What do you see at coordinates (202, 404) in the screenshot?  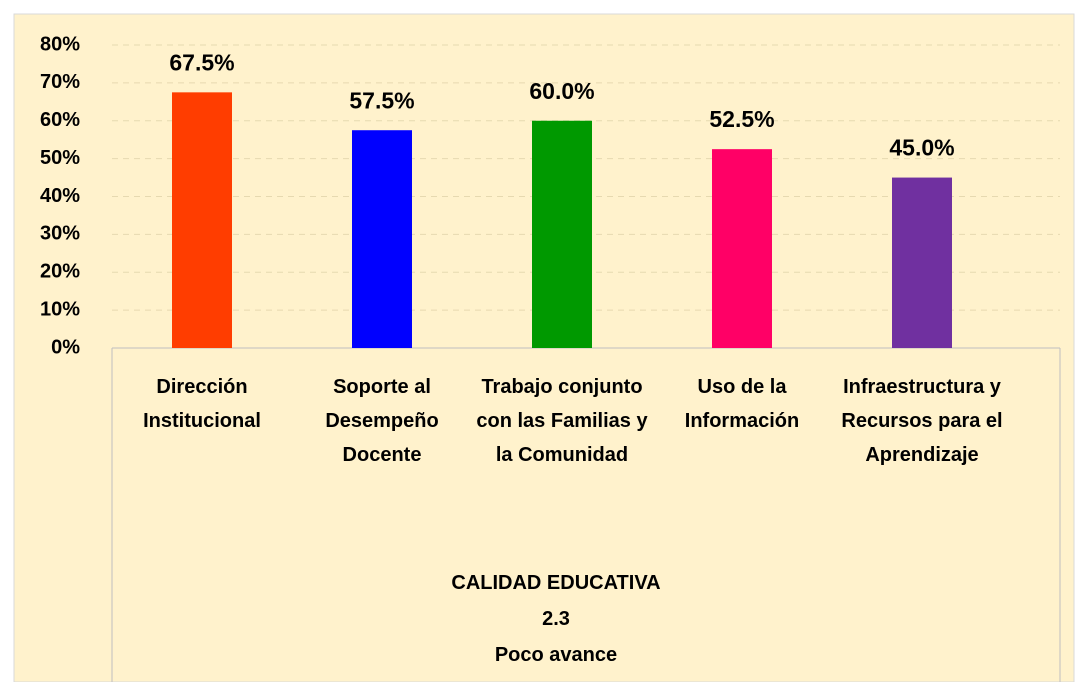 I see `x-tick-label: Dirección Institucional` at bounding box center [202, 404].